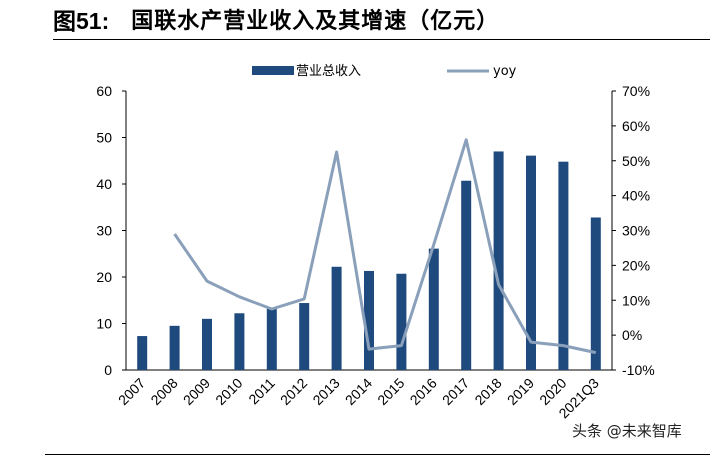 The image size is (718, 457). Describe the element at coordinates (632, 335) in the screenshot. I see `right-tick-label: 0%` at that location.